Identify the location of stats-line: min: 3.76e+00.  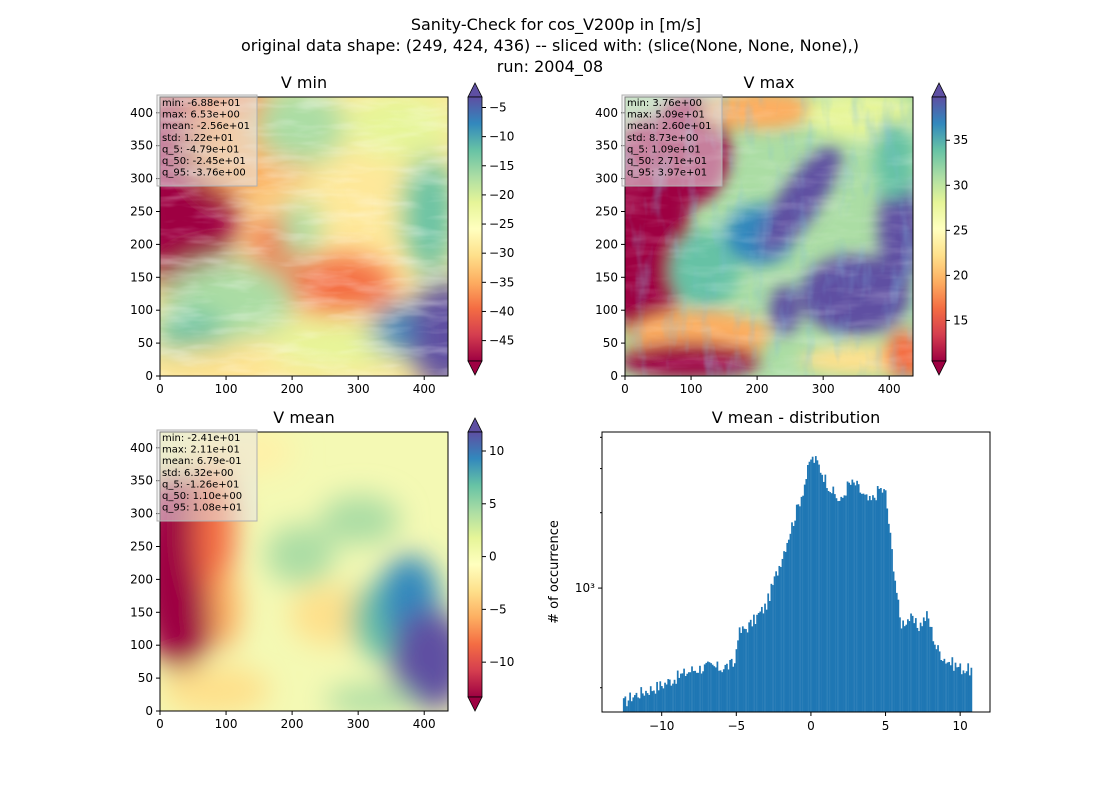
(664, 103).